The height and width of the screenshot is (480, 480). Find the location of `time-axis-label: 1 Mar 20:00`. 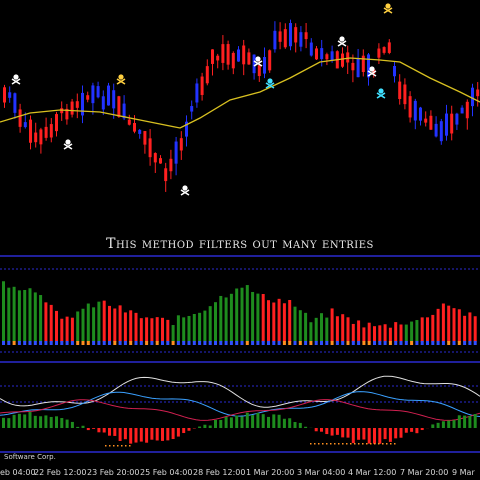

time-axis-label: 1 Mar 20:00 is located at coordinates (270, 472).